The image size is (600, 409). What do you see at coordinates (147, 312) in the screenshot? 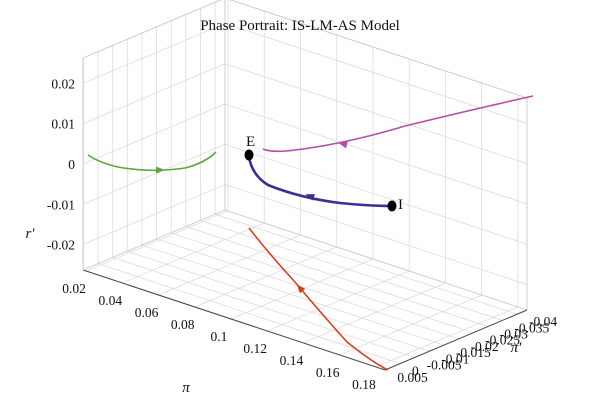
I see `x-tick-label: 0.06` at bounding box center [147, 312].